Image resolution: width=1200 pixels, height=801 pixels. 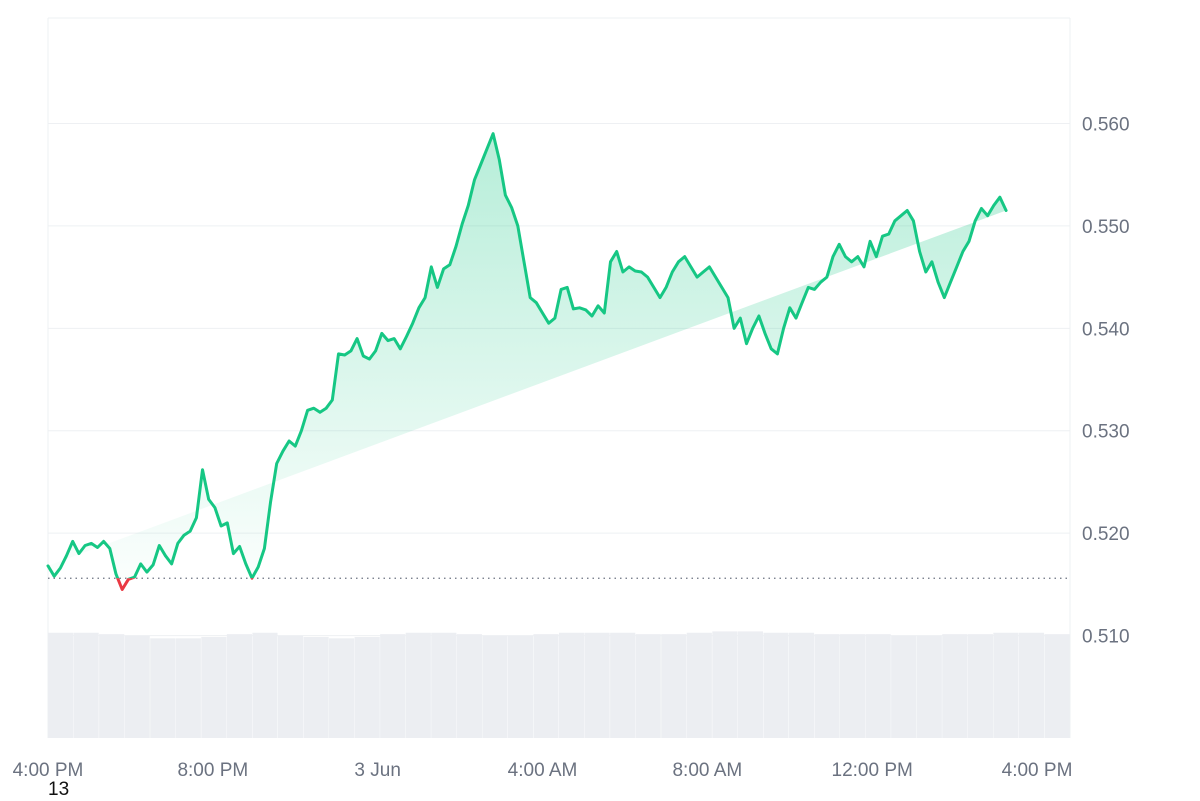 I want to click on y-axis-ticks: 0.510 0.520 0.530 0.540 0.550 0.560, so click(x=1106, y=380).